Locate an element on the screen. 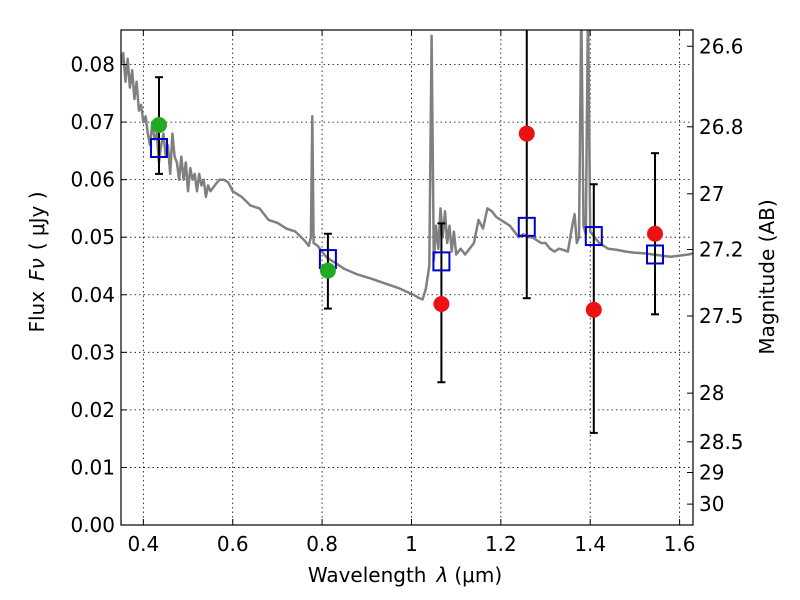 The image size is (800, 600). magnitude-tick-label: 28 is located at coordinates (711, 393).